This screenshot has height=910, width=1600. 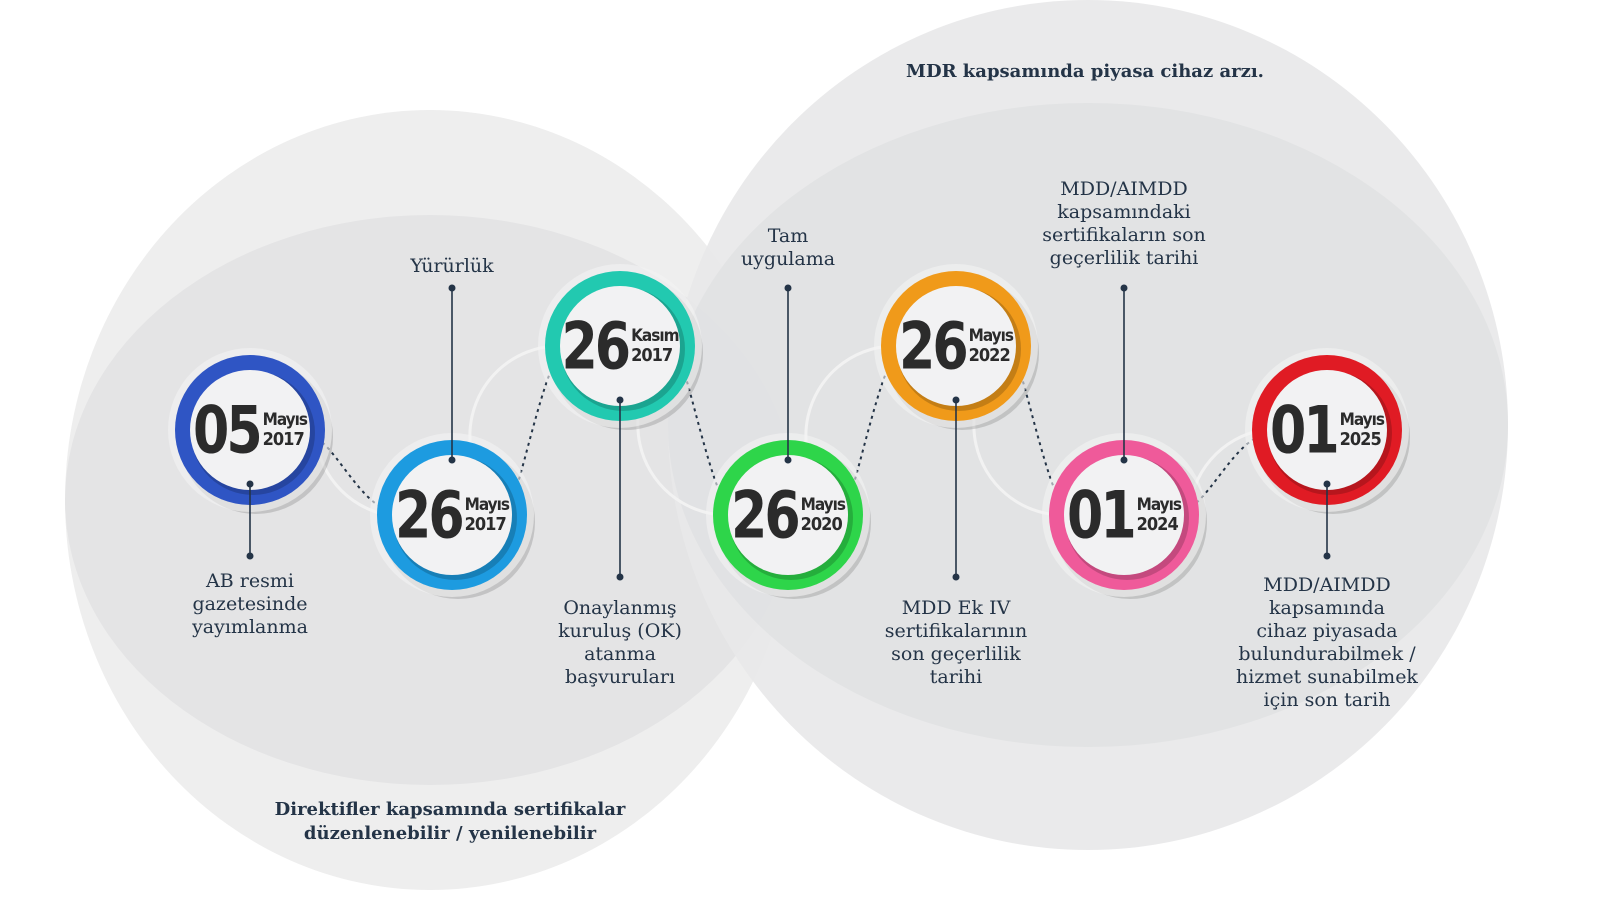 What do you see at coordinates (452, 266) in the screenshot?
I see `milestone-label-2: Yürürlük` at bounding box center [452, 266].